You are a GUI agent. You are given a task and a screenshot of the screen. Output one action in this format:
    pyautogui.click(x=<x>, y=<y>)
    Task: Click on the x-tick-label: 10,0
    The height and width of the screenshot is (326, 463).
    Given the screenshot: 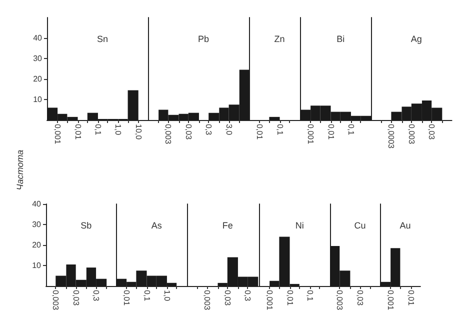 What is the action you would take?
    pyautogui.click(x=138, y=132)
    